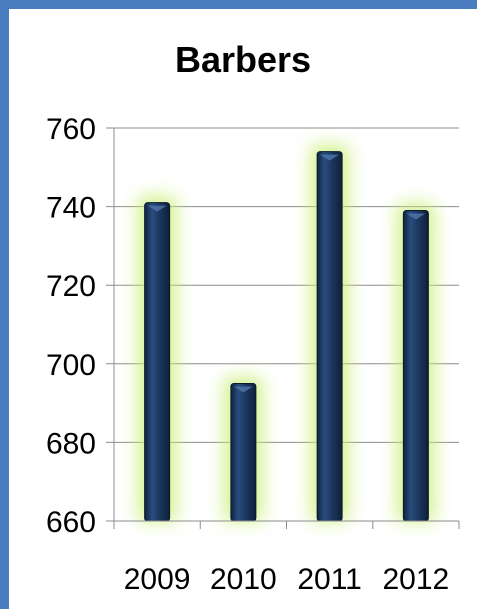  Describe the element at coordinates (71, 365) in the screenshot. I see `y-tick-label: 700` at that location.